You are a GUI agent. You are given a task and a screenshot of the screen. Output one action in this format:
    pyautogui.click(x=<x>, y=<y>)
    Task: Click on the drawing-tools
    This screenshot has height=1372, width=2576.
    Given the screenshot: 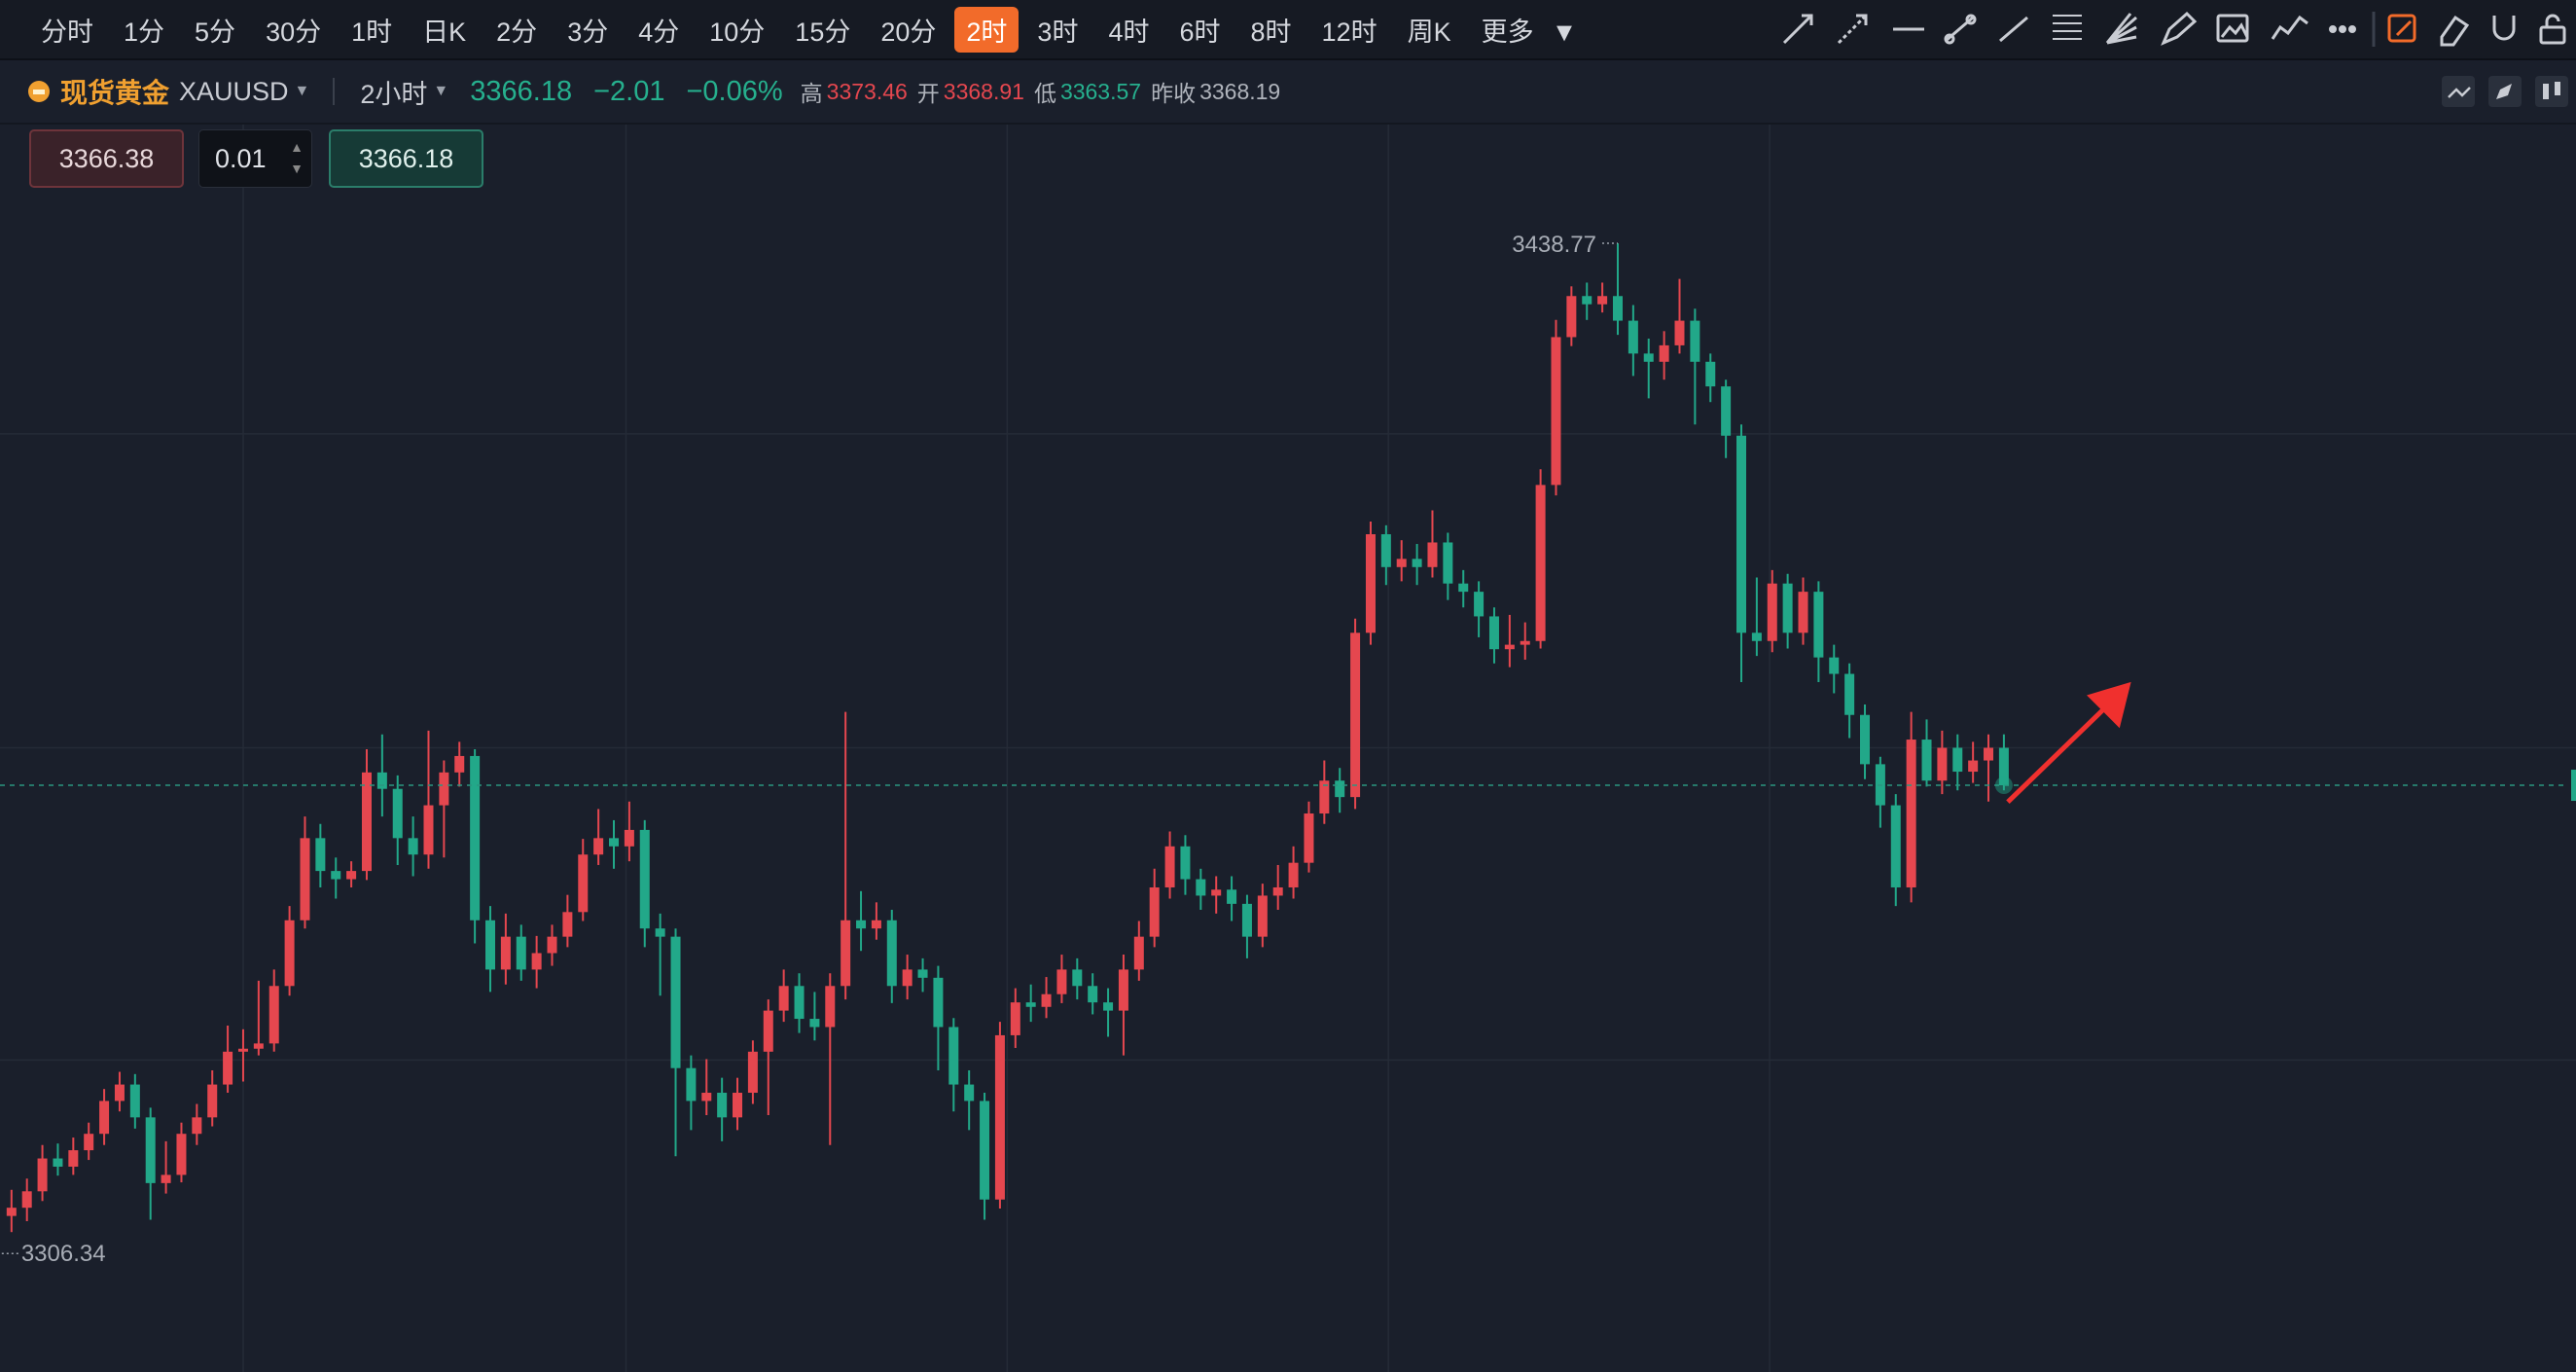 What is the action you would take?
    pyautogui.click(x=2174, y=29)
    